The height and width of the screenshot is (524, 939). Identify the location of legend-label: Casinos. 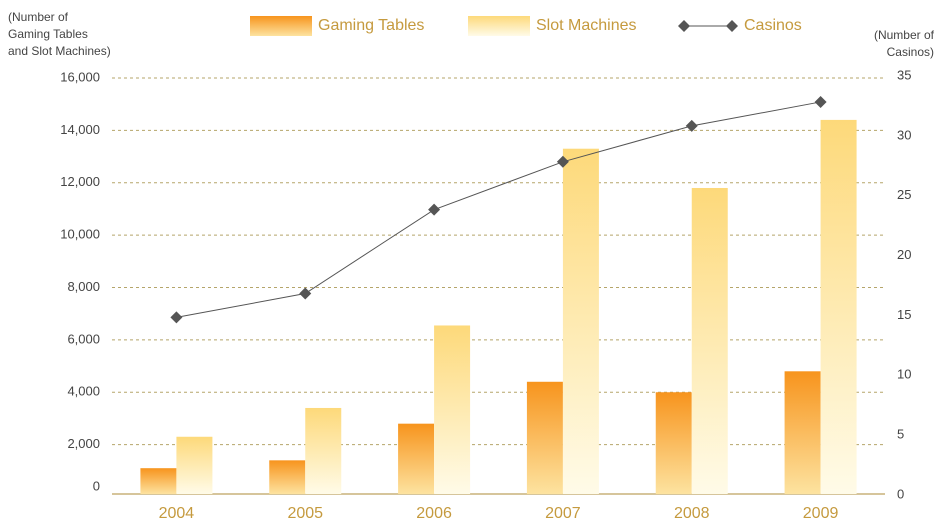
(773, 25).